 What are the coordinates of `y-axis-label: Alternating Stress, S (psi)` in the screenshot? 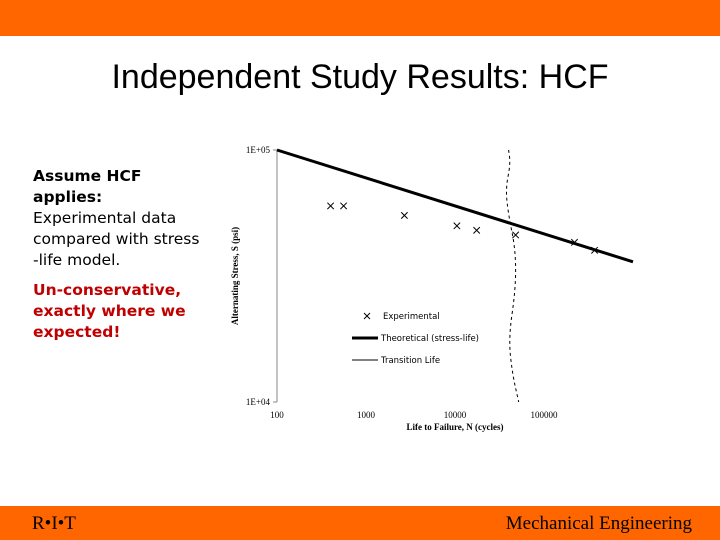 It's located at (235, 276).